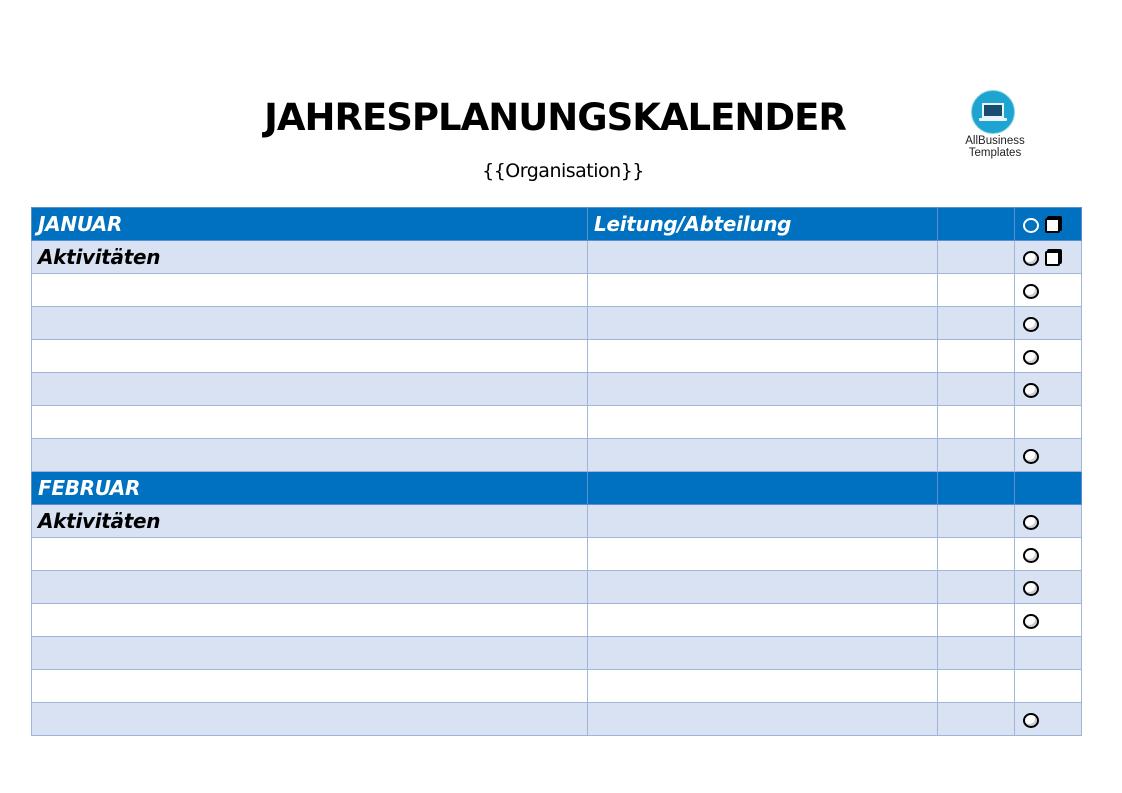 This screenshot has width=1122, height=793. I want to click on logo-line-2: Templates, so click(995, 153).